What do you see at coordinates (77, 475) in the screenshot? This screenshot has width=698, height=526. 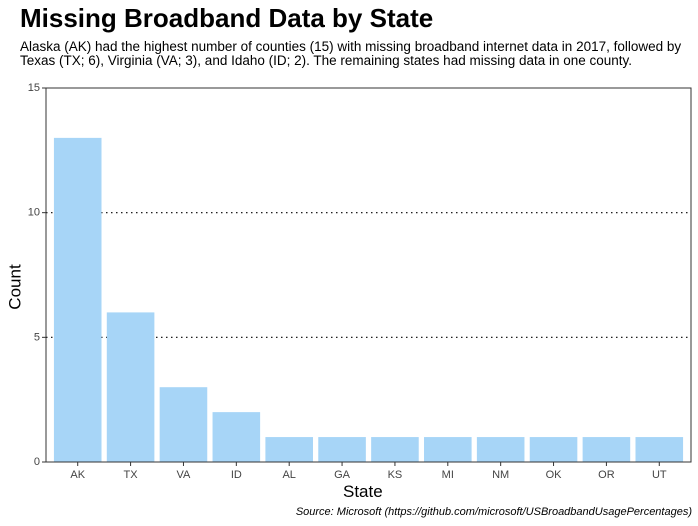 I see `x-tick-label-ak: AK` at bounding box center [77, 475].